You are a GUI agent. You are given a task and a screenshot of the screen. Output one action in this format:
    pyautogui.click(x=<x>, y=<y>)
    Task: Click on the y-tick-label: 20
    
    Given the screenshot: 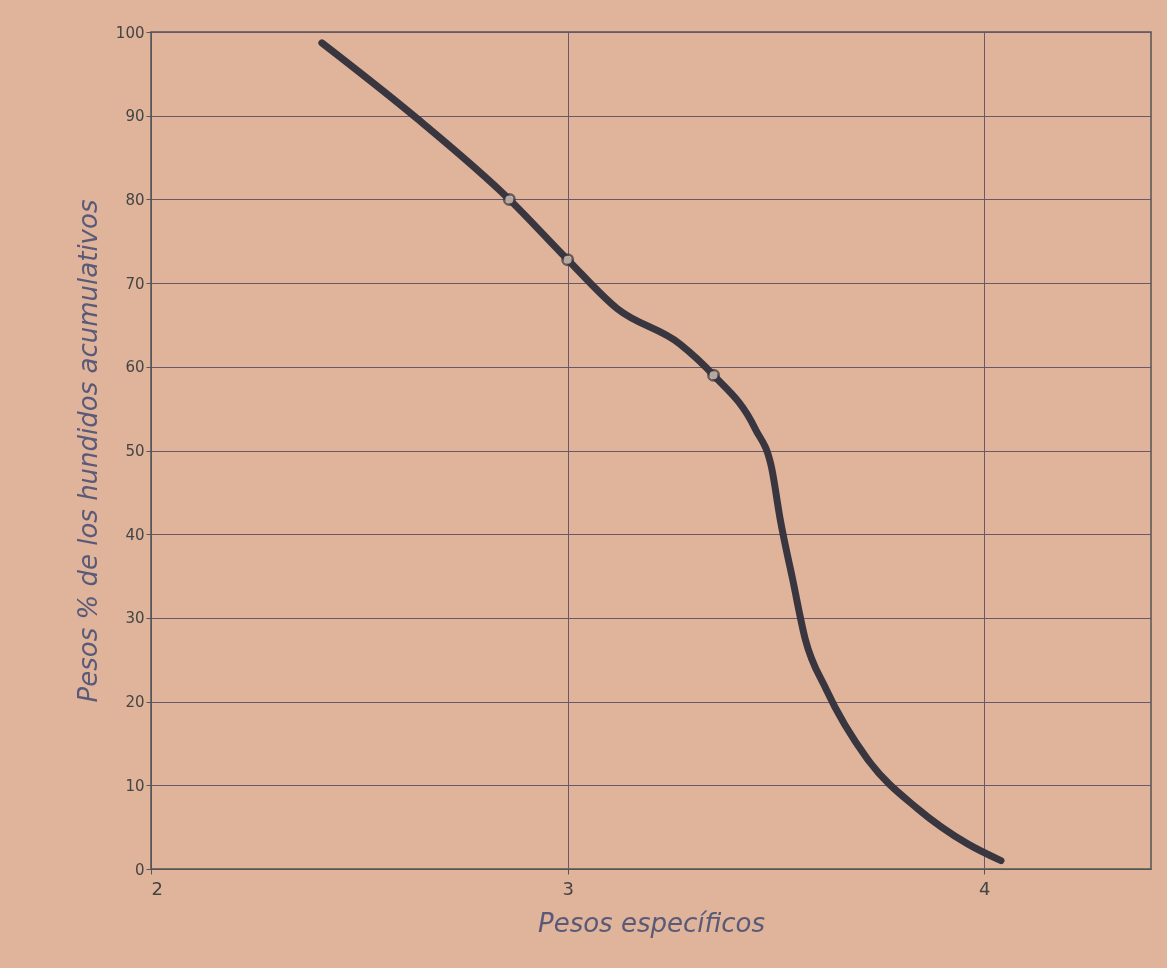 What is the action you would take?
    pyautogui.click(x=135, y=702)
    